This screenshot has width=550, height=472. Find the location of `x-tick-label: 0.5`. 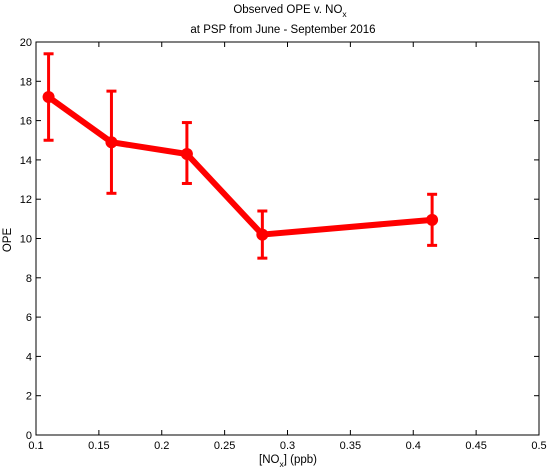

x-tick-label: 0.5 is located at coordinates (538, 446).